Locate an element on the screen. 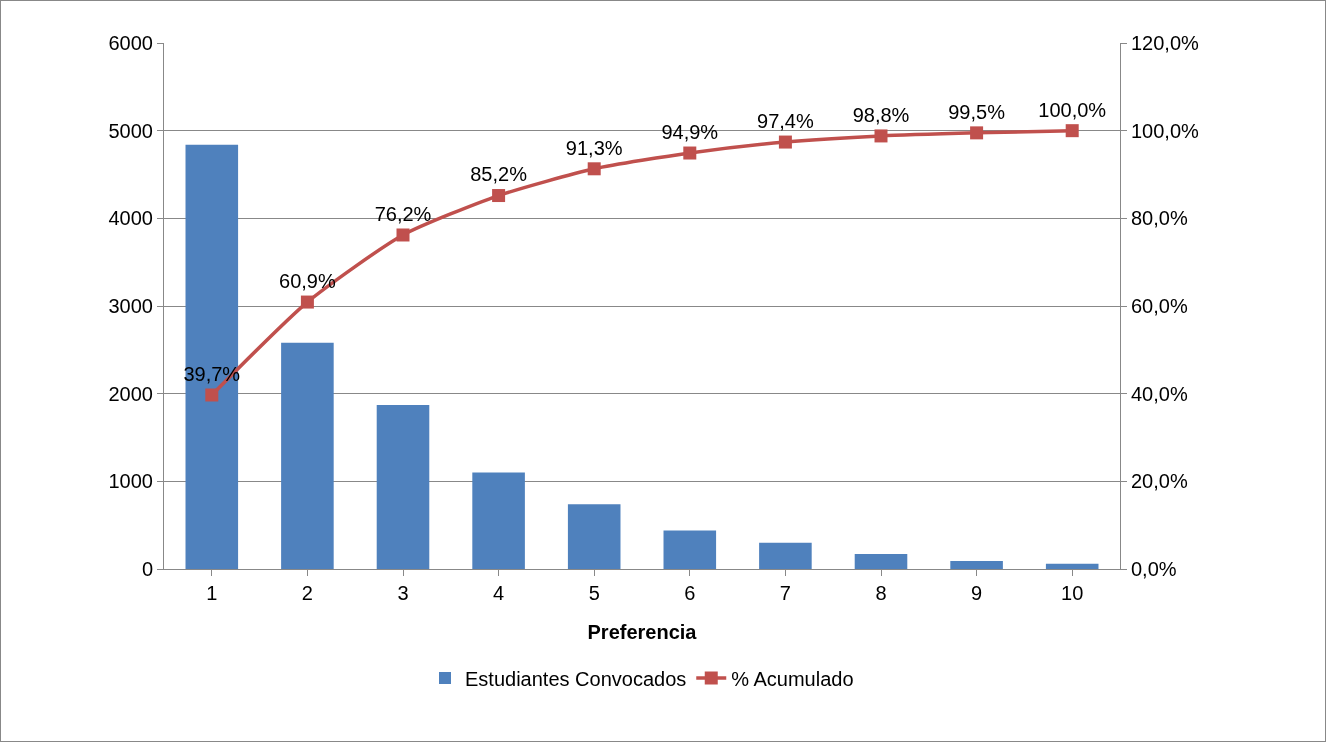  data-label: 60,9% is located at coordinates (307, 280).